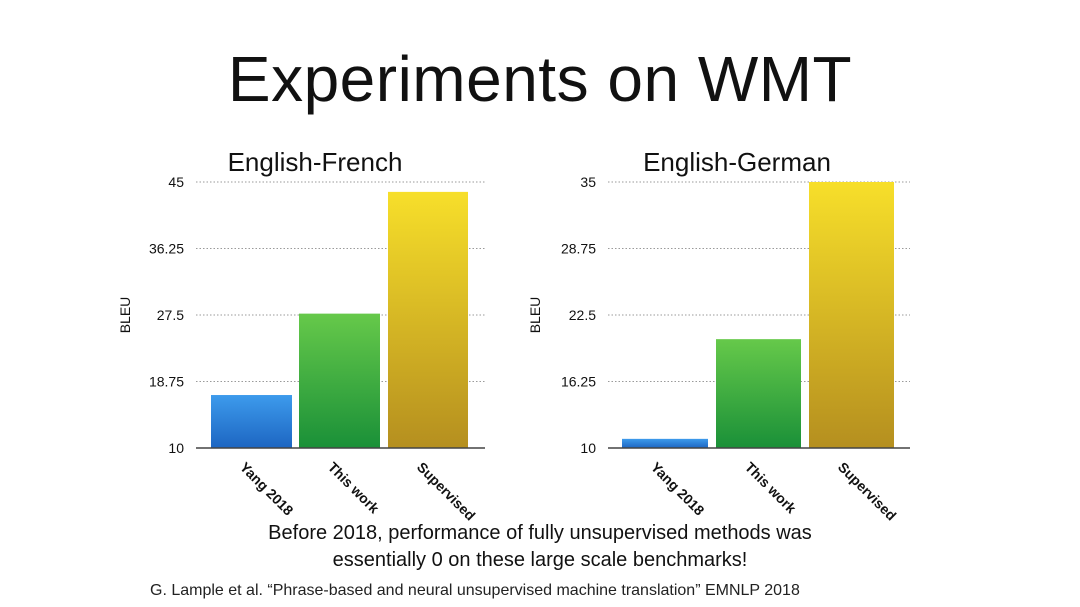 This screenshot has width=1080, height=607. What do you see at coordinates (578, 382) in the screenshot?
I see `y-tick-label: 16.25` at bounding box center [578, 382].